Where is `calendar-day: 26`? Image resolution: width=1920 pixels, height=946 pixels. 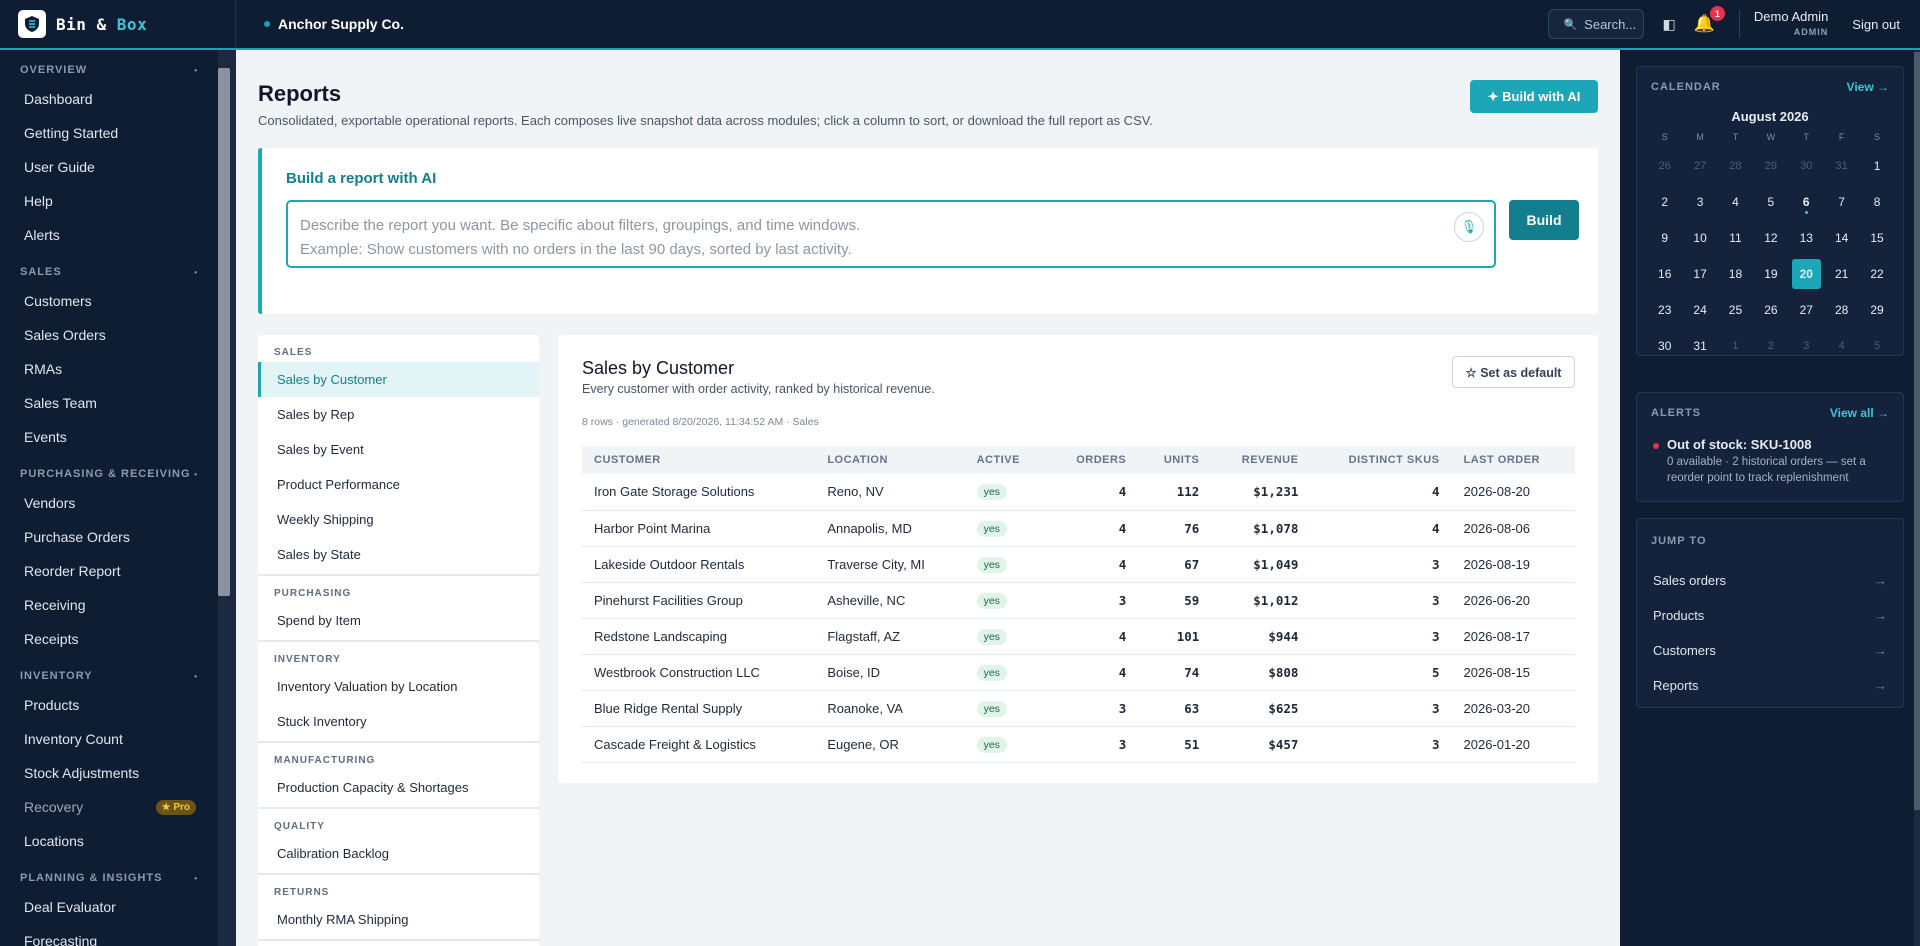
calendar-day: 26 is located at coordinates (1770, 310).